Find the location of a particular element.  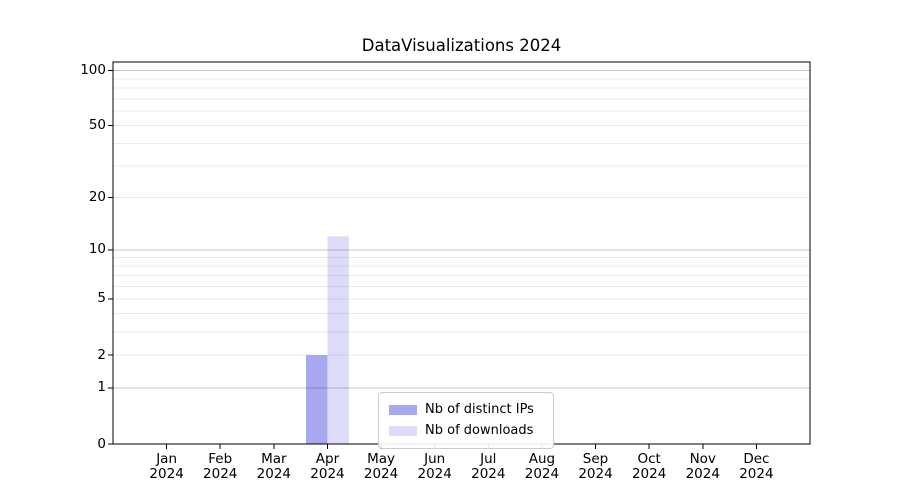

y-tick-label: 0 is located at coordinates (101, 443).